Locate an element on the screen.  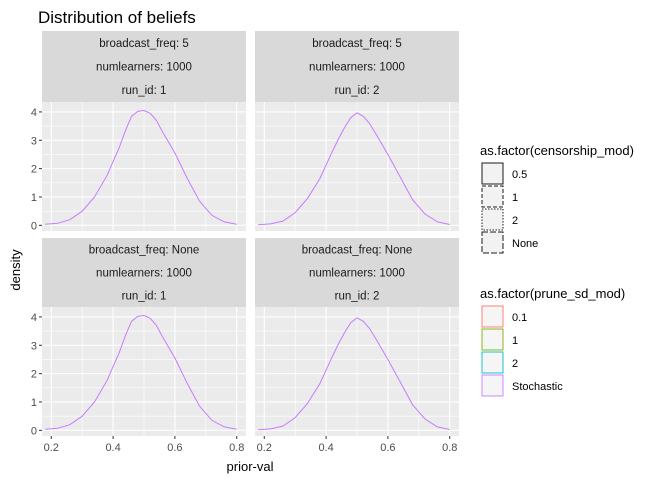
legend-label: None is located at coordinates (525, 244).